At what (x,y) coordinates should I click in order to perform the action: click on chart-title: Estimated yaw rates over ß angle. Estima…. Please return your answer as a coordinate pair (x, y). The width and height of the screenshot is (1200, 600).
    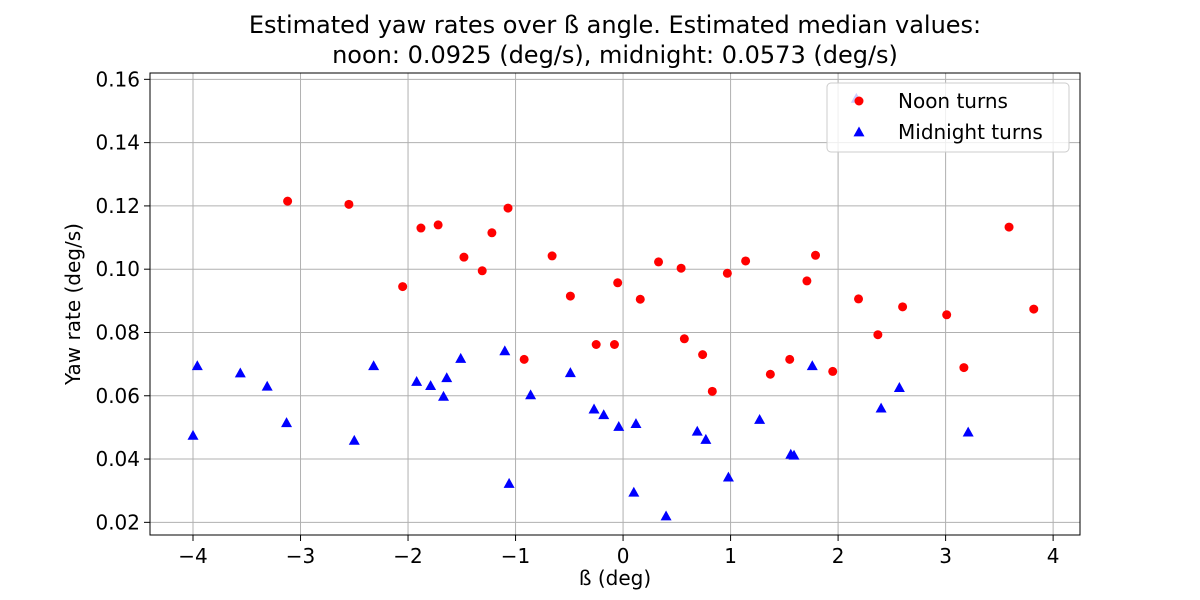
    Looking at the image, I should click on (615, 25).